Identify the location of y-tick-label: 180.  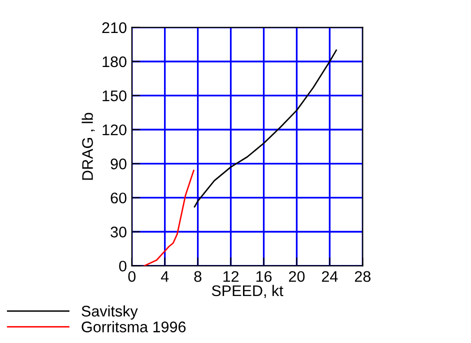
(114, 62).